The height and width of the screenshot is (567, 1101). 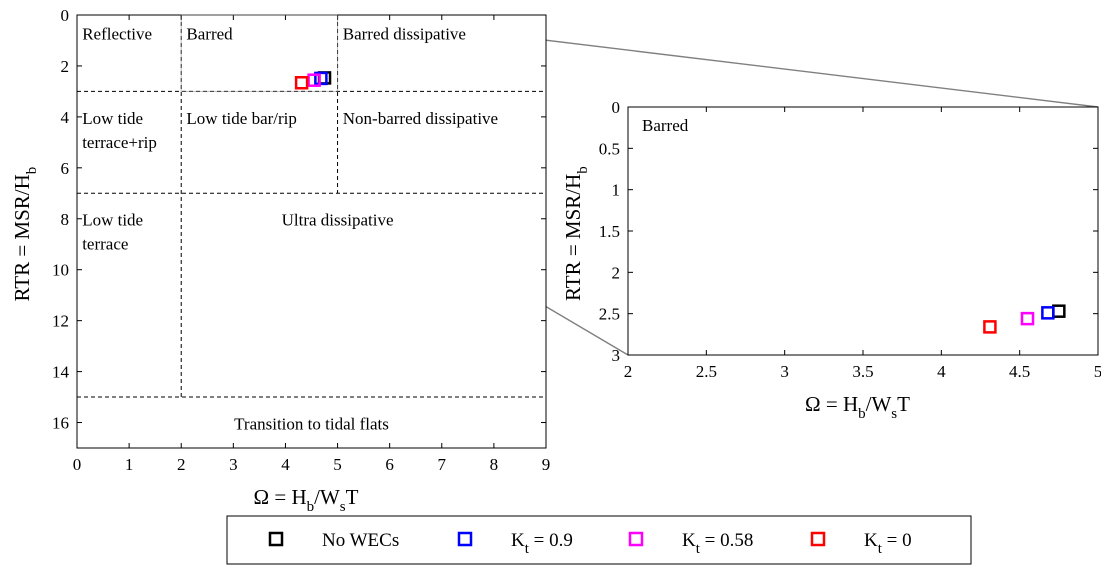 What do you see at coordinates (420, 118) in the screenshot?
I see `region-label: Non-barred dissipative` at bounding box center [420, 118].